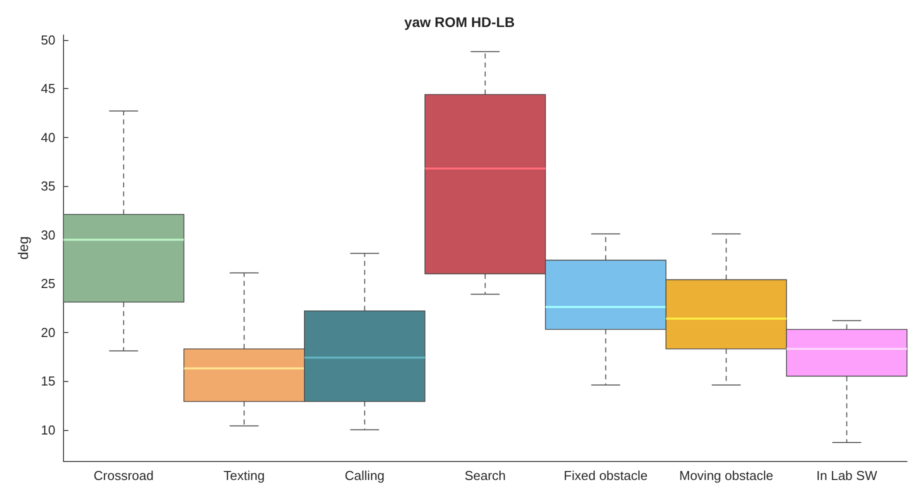  Describe the element at coordinates (48, 40) in the screenshot. I see `y-tick-label: 50` at that location.